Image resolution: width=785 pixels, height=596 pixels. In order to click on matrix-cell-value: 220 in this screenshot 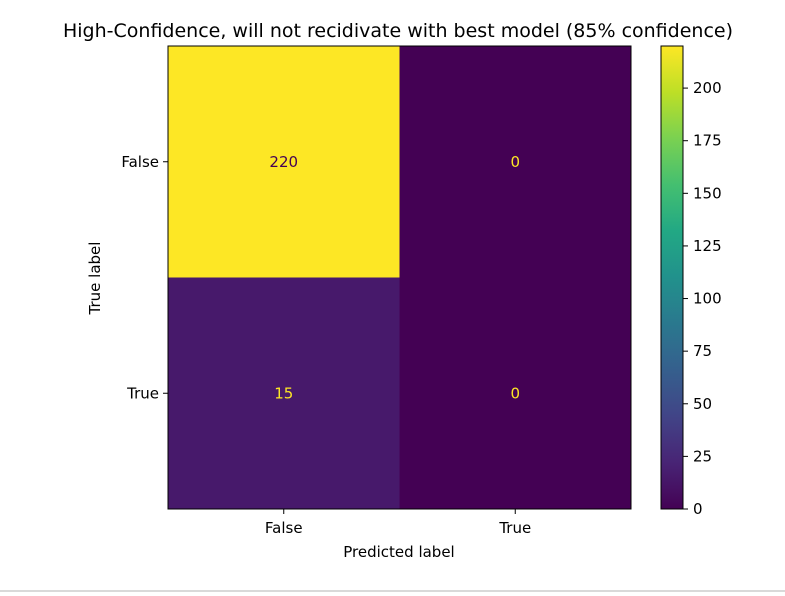, I will do `click(283, 162)`.